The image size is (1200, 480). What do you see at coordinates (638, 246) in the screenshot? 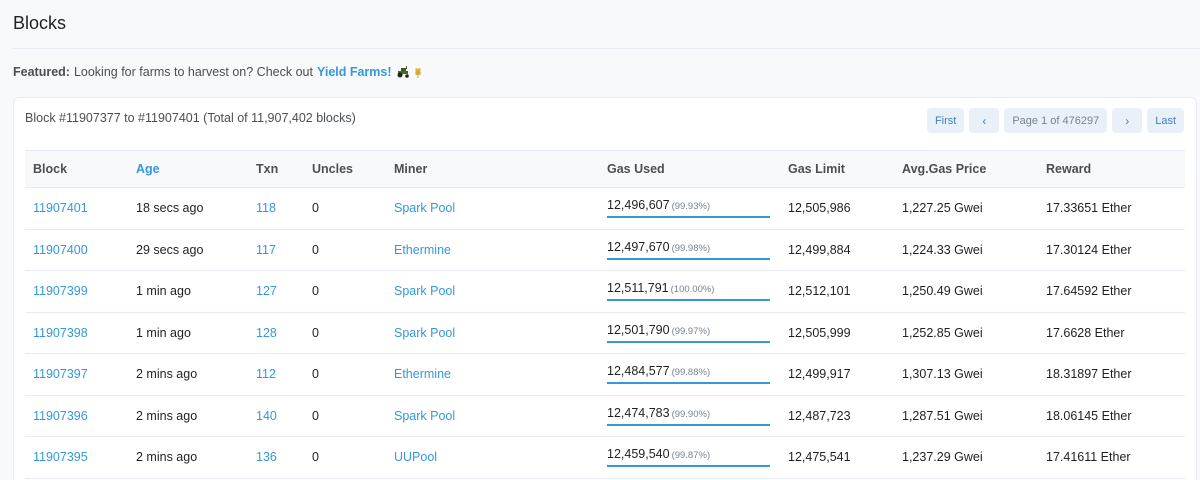
I see `gas-used-value: 12,497,670` at bounding box center [638, 246].